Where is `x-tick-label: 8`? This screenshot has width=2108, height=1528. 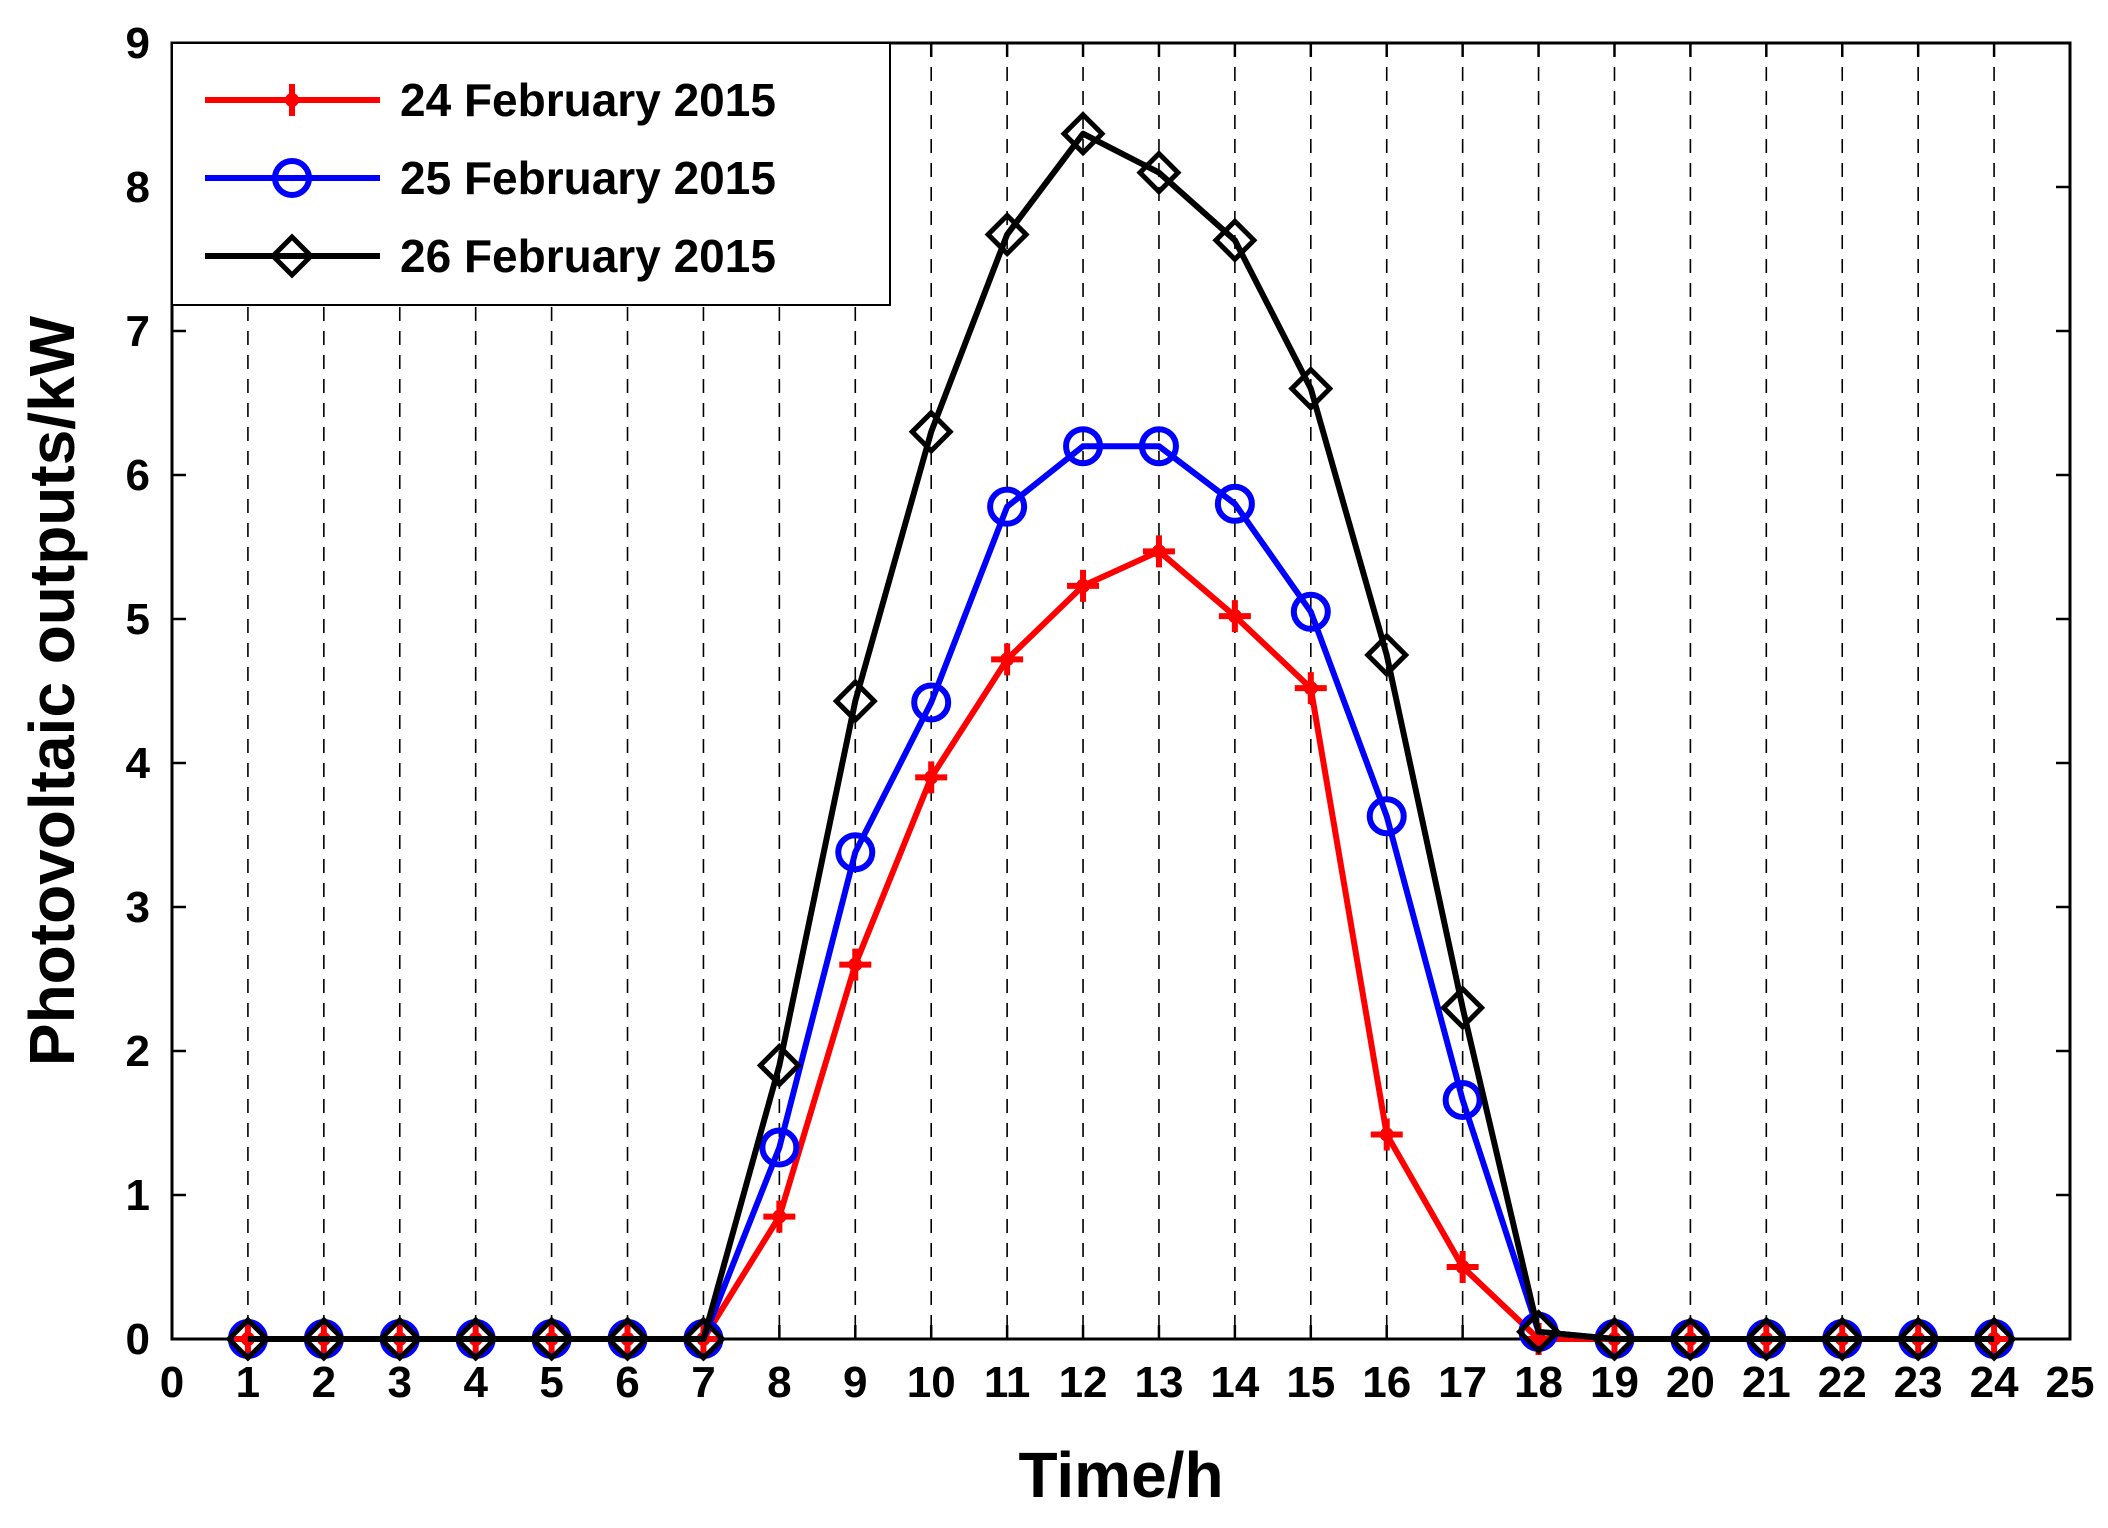
x-tick-label: 8 is located at coordinates (779, 1382).